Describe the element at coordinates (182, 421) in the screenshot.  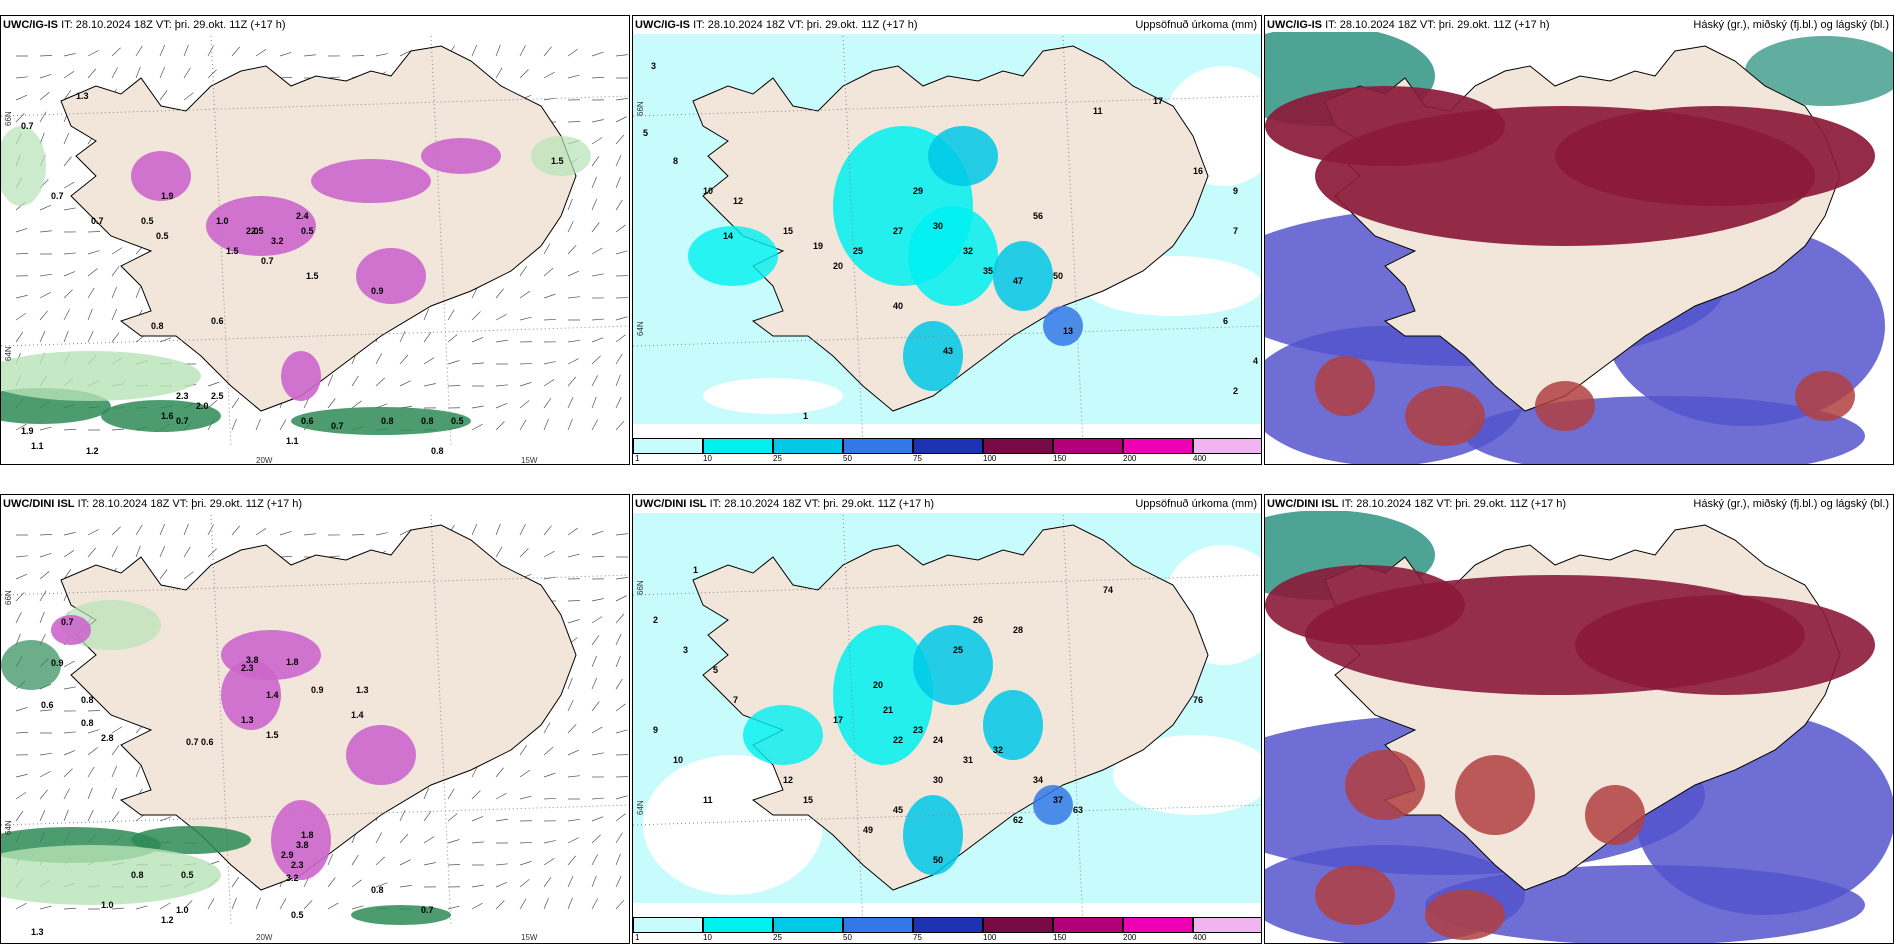
I see `precip-value-label: 0.7` at that location.